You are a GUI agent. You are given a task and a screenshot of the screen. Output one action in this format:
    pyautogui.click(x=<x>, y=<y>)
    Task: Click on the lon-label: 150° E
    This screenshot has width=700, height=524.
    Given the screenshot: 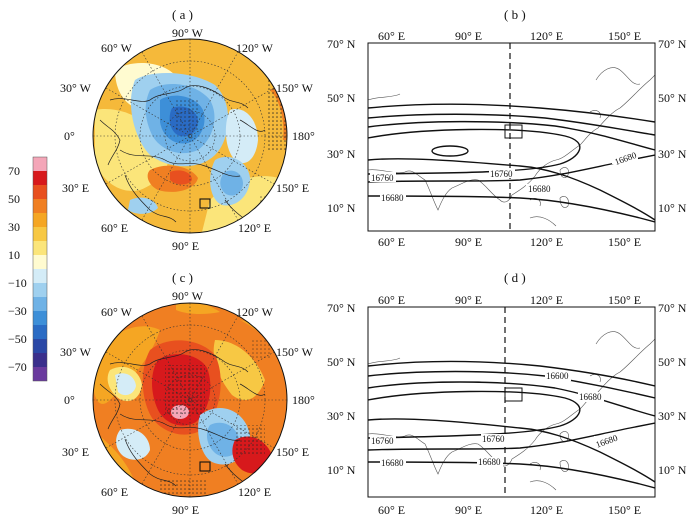 What is the action you would take?
    pyautogui.click(x=292, y=452)
    